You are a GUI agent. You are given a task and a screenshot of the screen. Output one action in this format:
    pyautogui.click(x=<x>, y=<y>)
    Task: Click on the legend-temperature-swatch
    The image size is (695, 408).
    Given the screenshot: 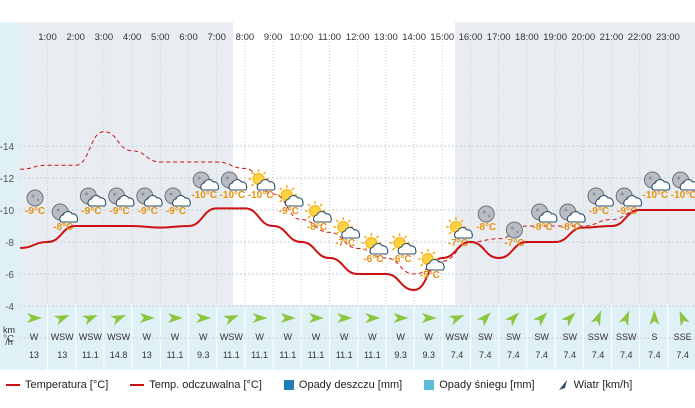 What is the action you would take?
    pyautogui.click(x=13, y=385)
    